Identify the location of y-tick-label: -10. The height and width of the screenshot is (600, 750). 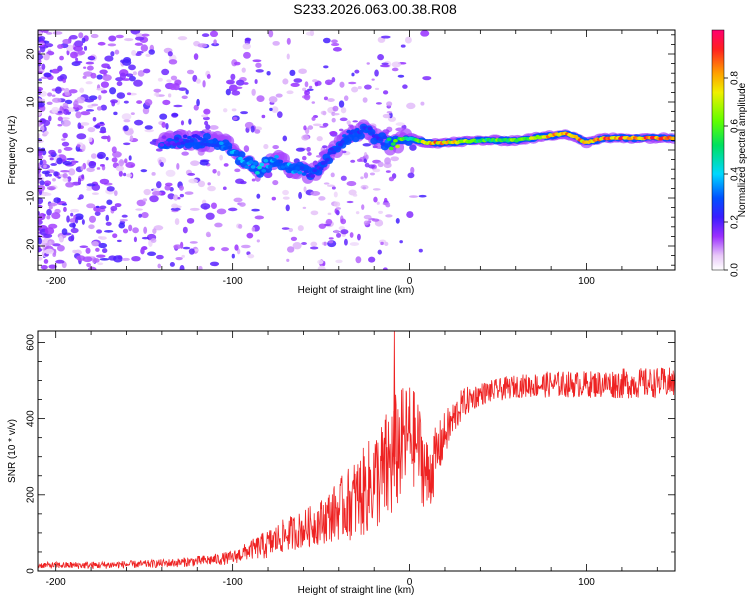
(31, 197).